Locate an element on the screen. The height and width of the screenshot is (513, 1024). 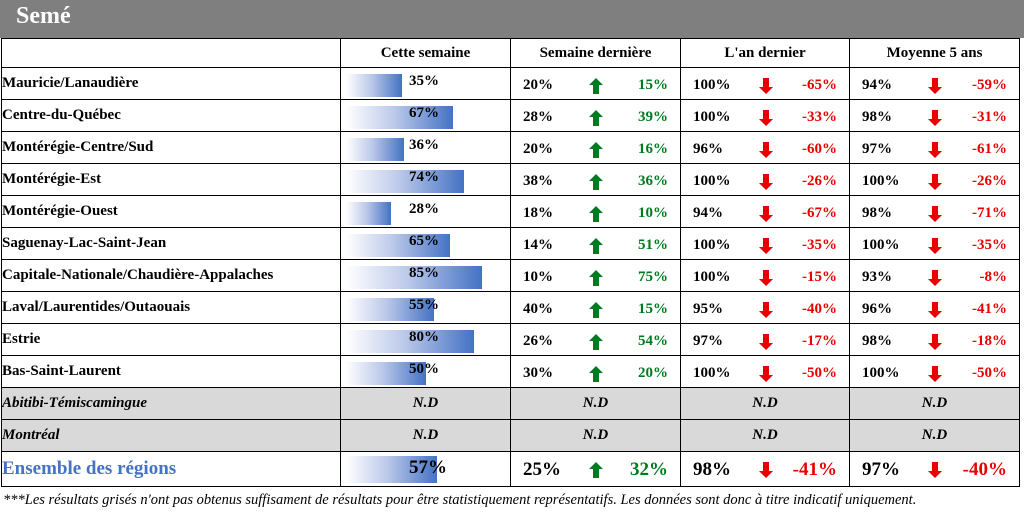
last-year-value: 98% is located at coordinates (712, 469).